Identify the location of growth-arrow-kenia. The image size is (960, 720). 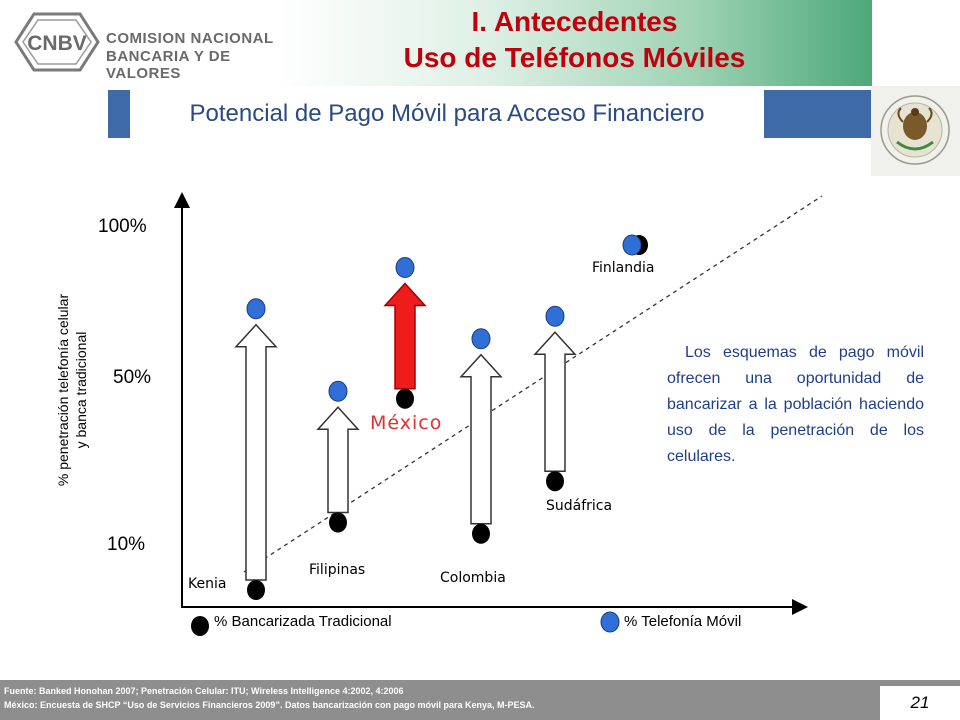
(256, 452).